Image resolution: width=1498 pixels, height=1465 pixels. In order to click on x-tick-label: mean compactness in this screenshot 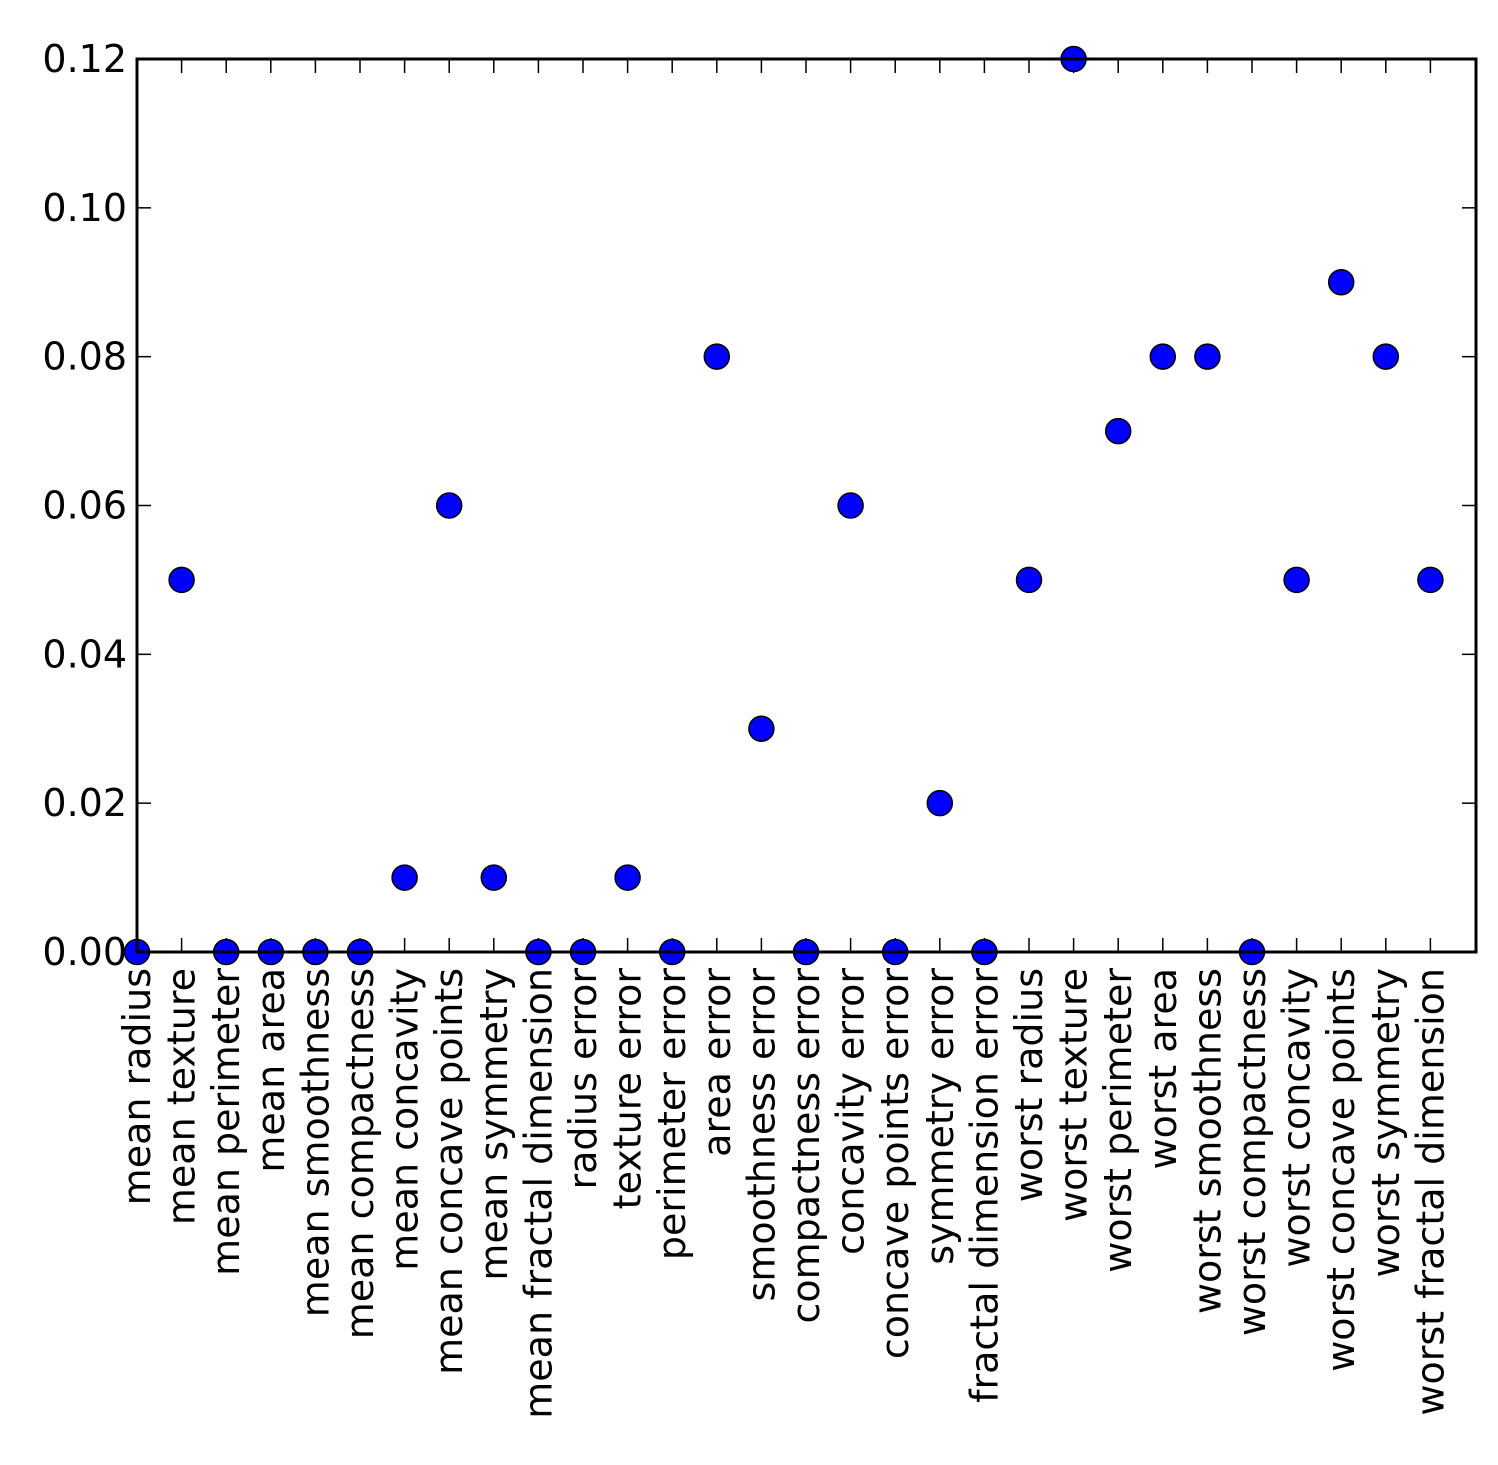, I will do `click(360, 1153)`.